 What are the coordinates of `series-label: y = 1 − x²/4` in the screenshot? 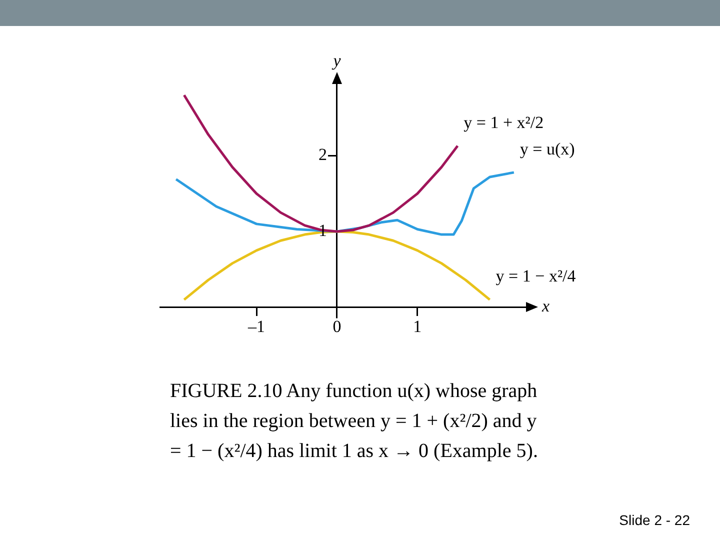 It's located at (536, 276).